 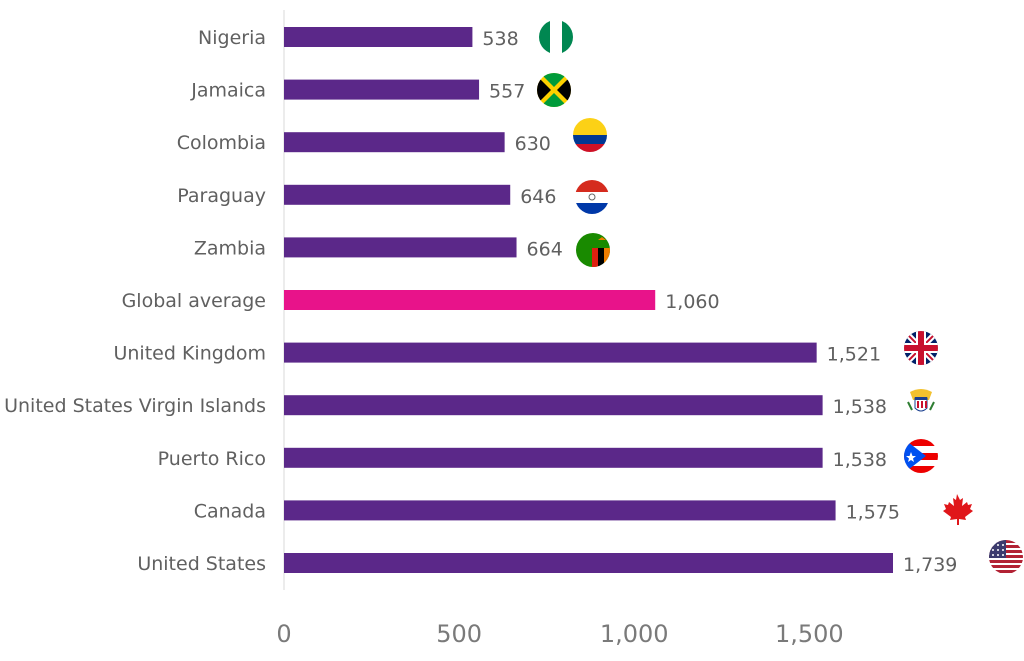 I want to click on colombia-flag-icon, so click(x=590, y=135).